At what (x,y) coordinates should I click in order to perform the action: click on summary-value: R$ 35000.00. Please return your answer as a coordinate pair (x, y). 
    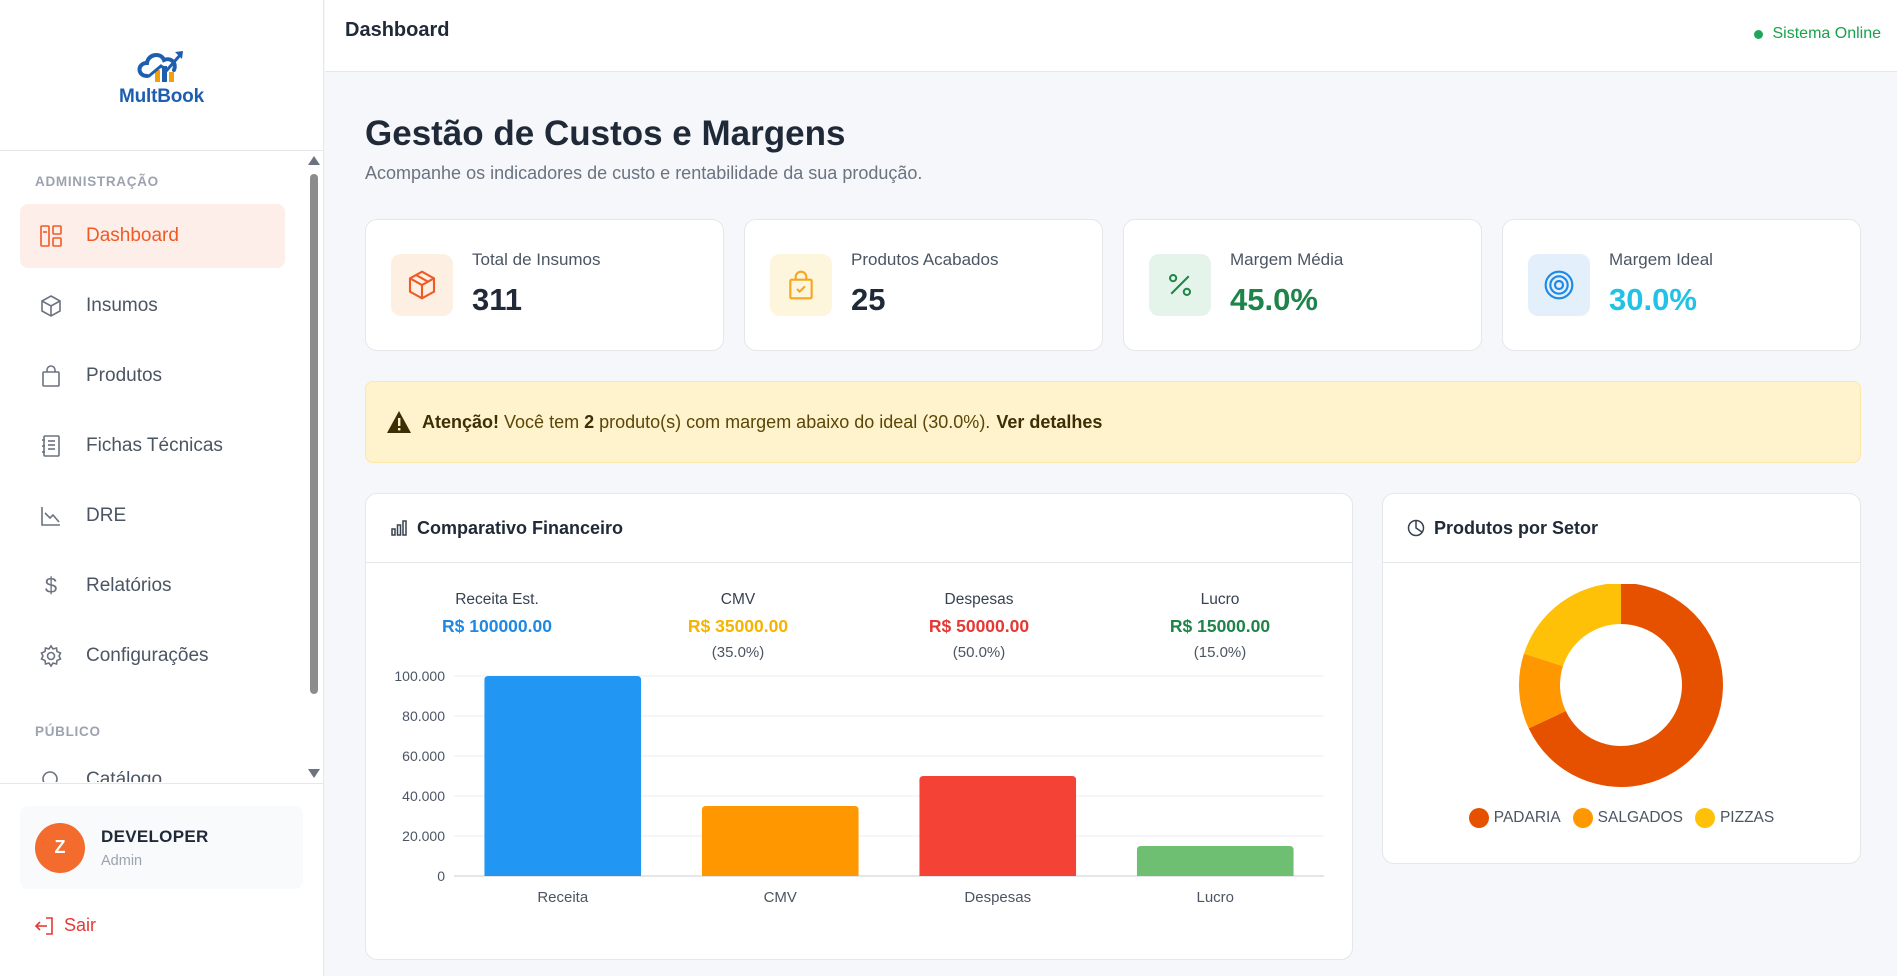
    Looking at the image, I should click on (738, 626).